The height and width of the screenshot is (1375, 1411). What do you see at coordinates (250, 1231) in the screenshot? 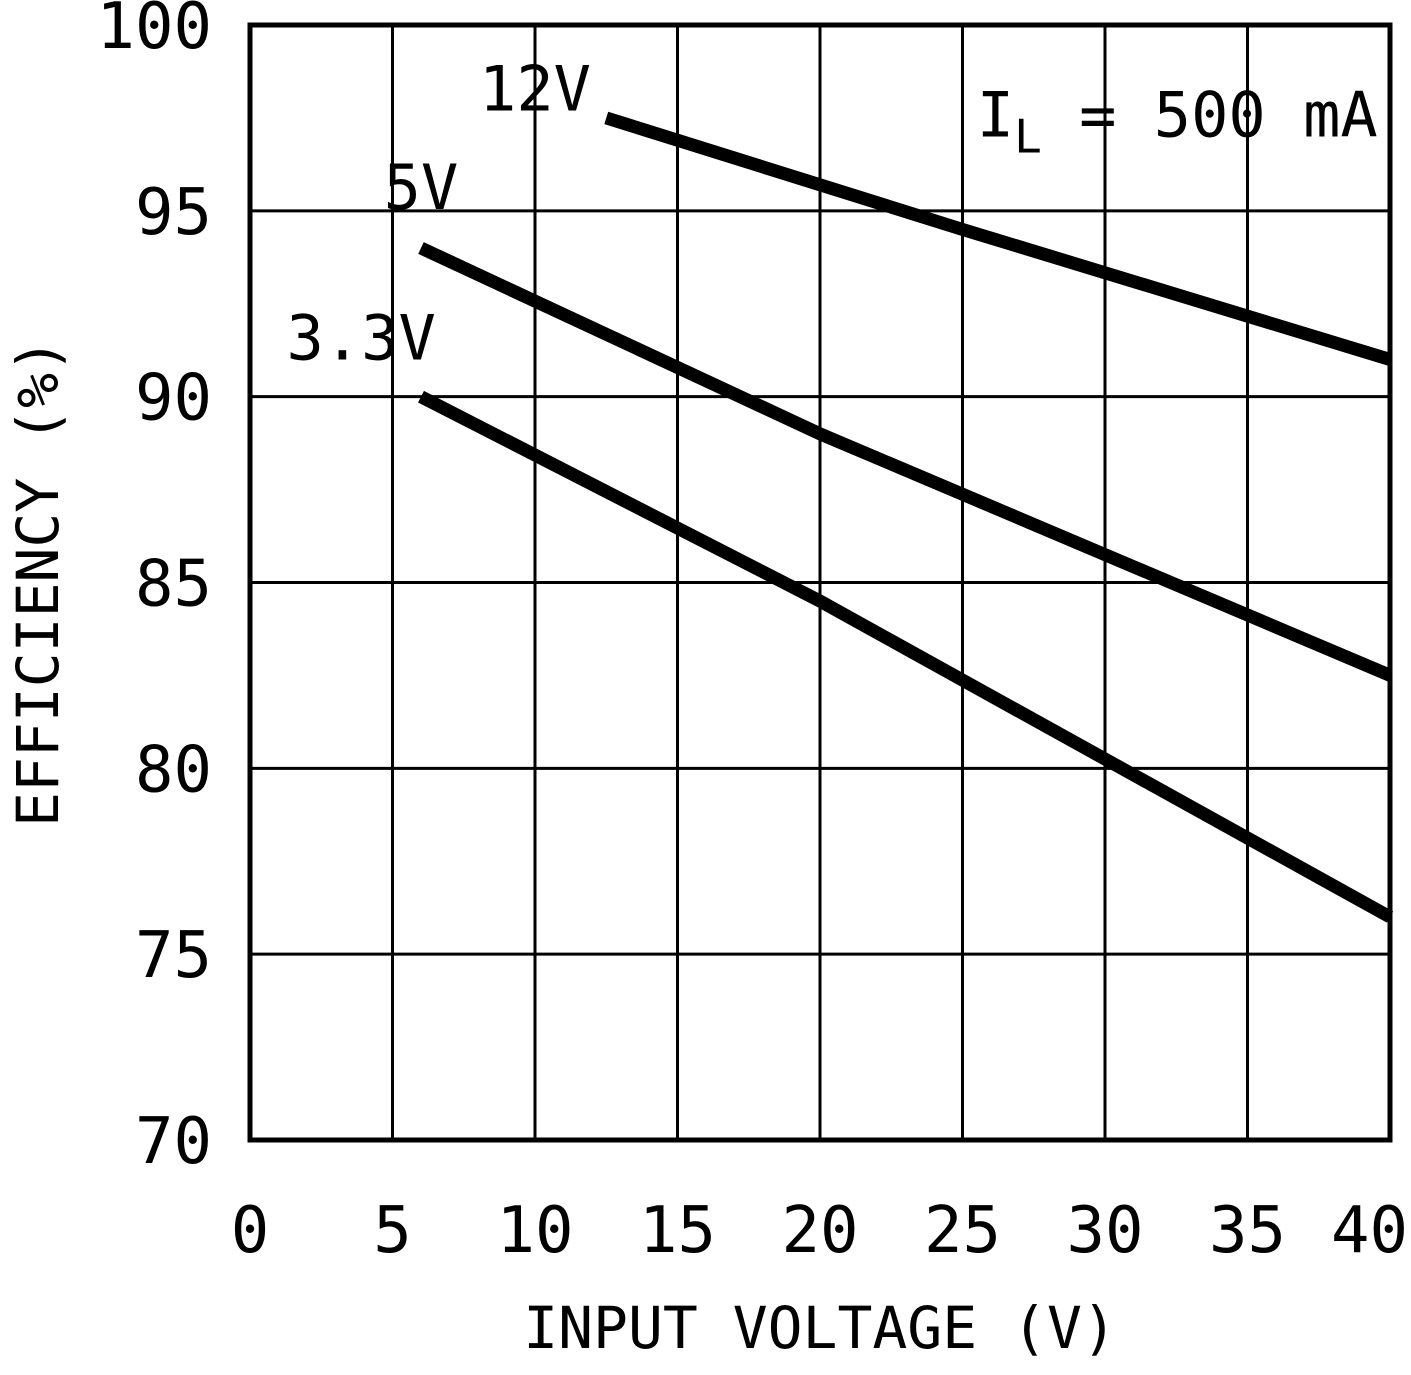
I see `x-tick-label: 0` at bounding box center [250, 1231].